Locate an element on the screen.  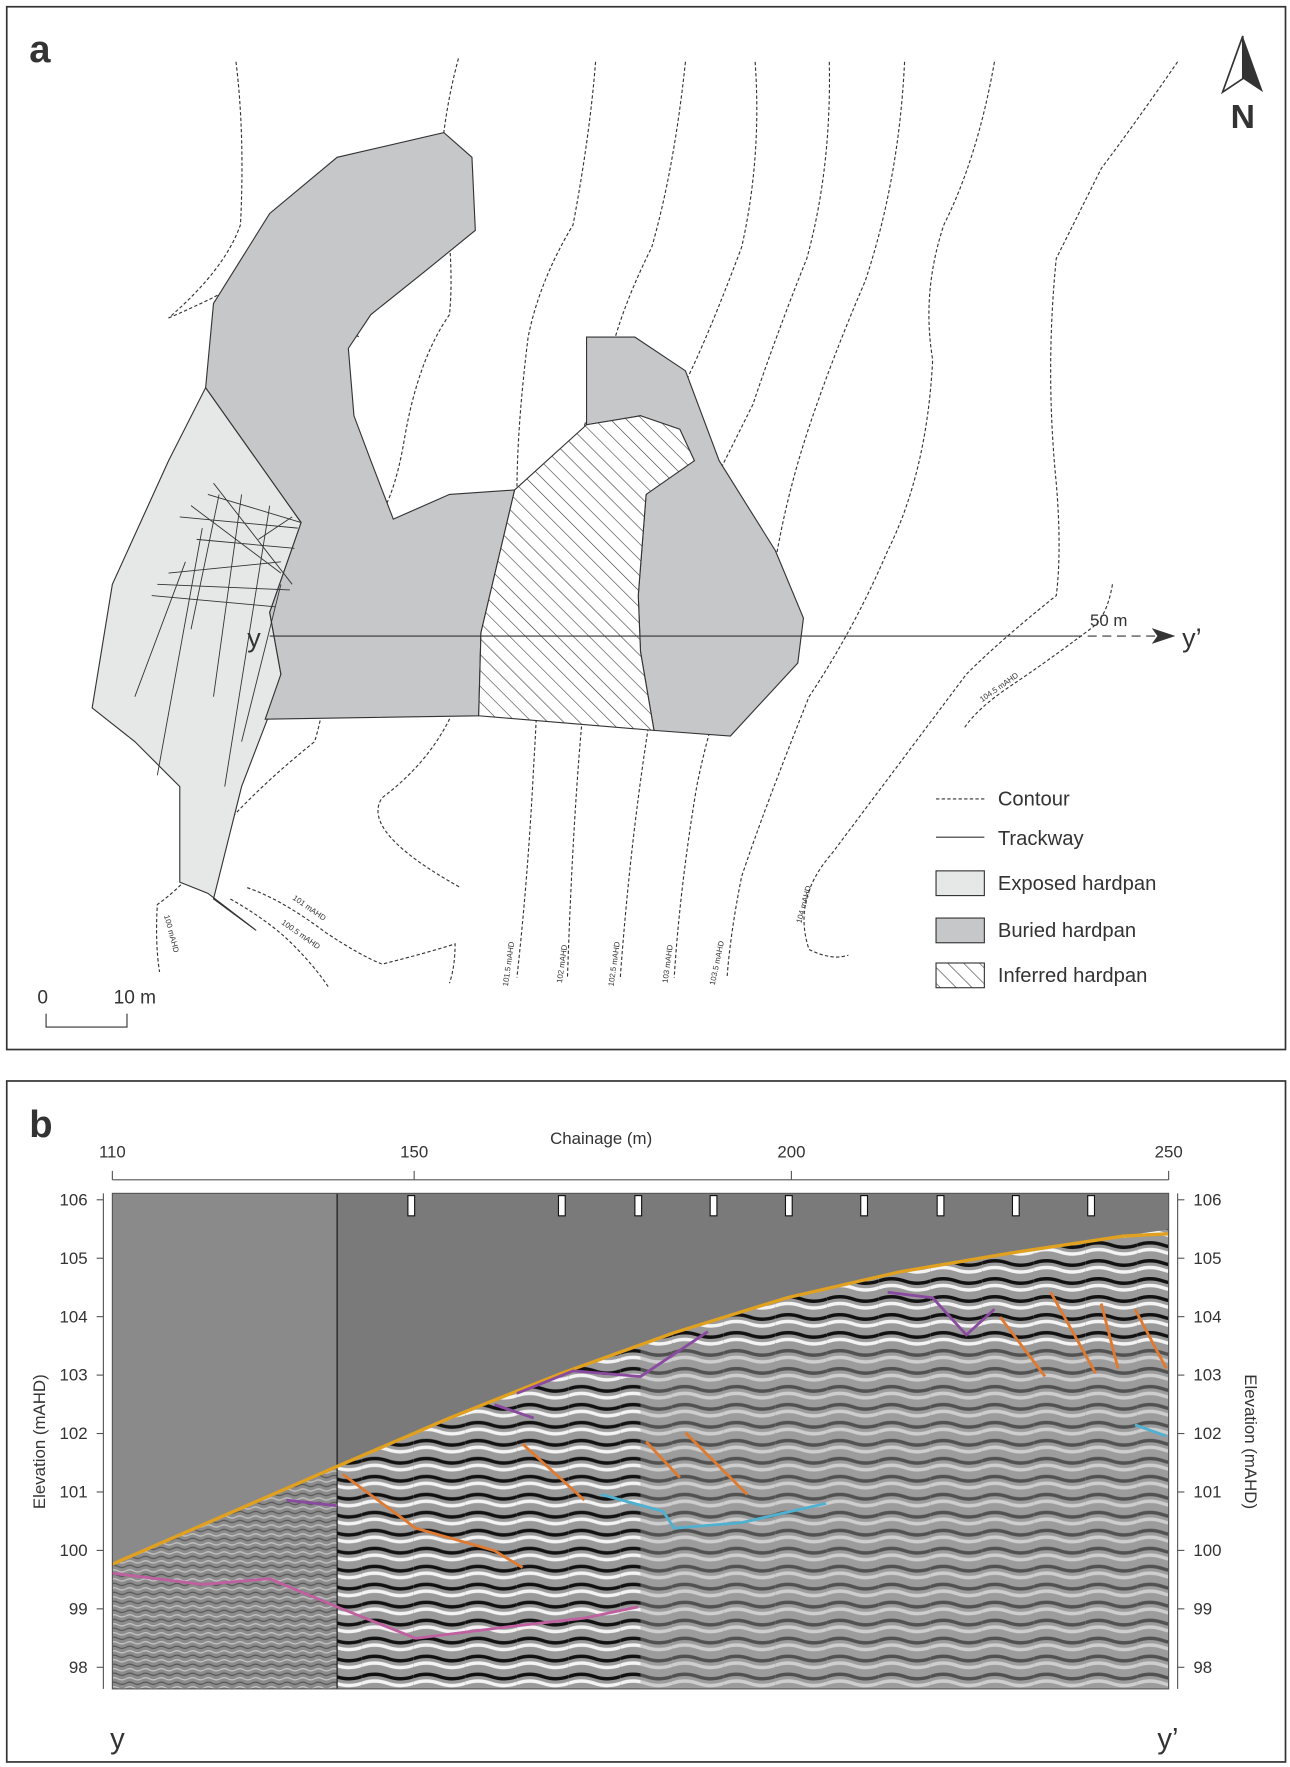
legend-label: Buried hardpan is located at coordinates (1067, 931).